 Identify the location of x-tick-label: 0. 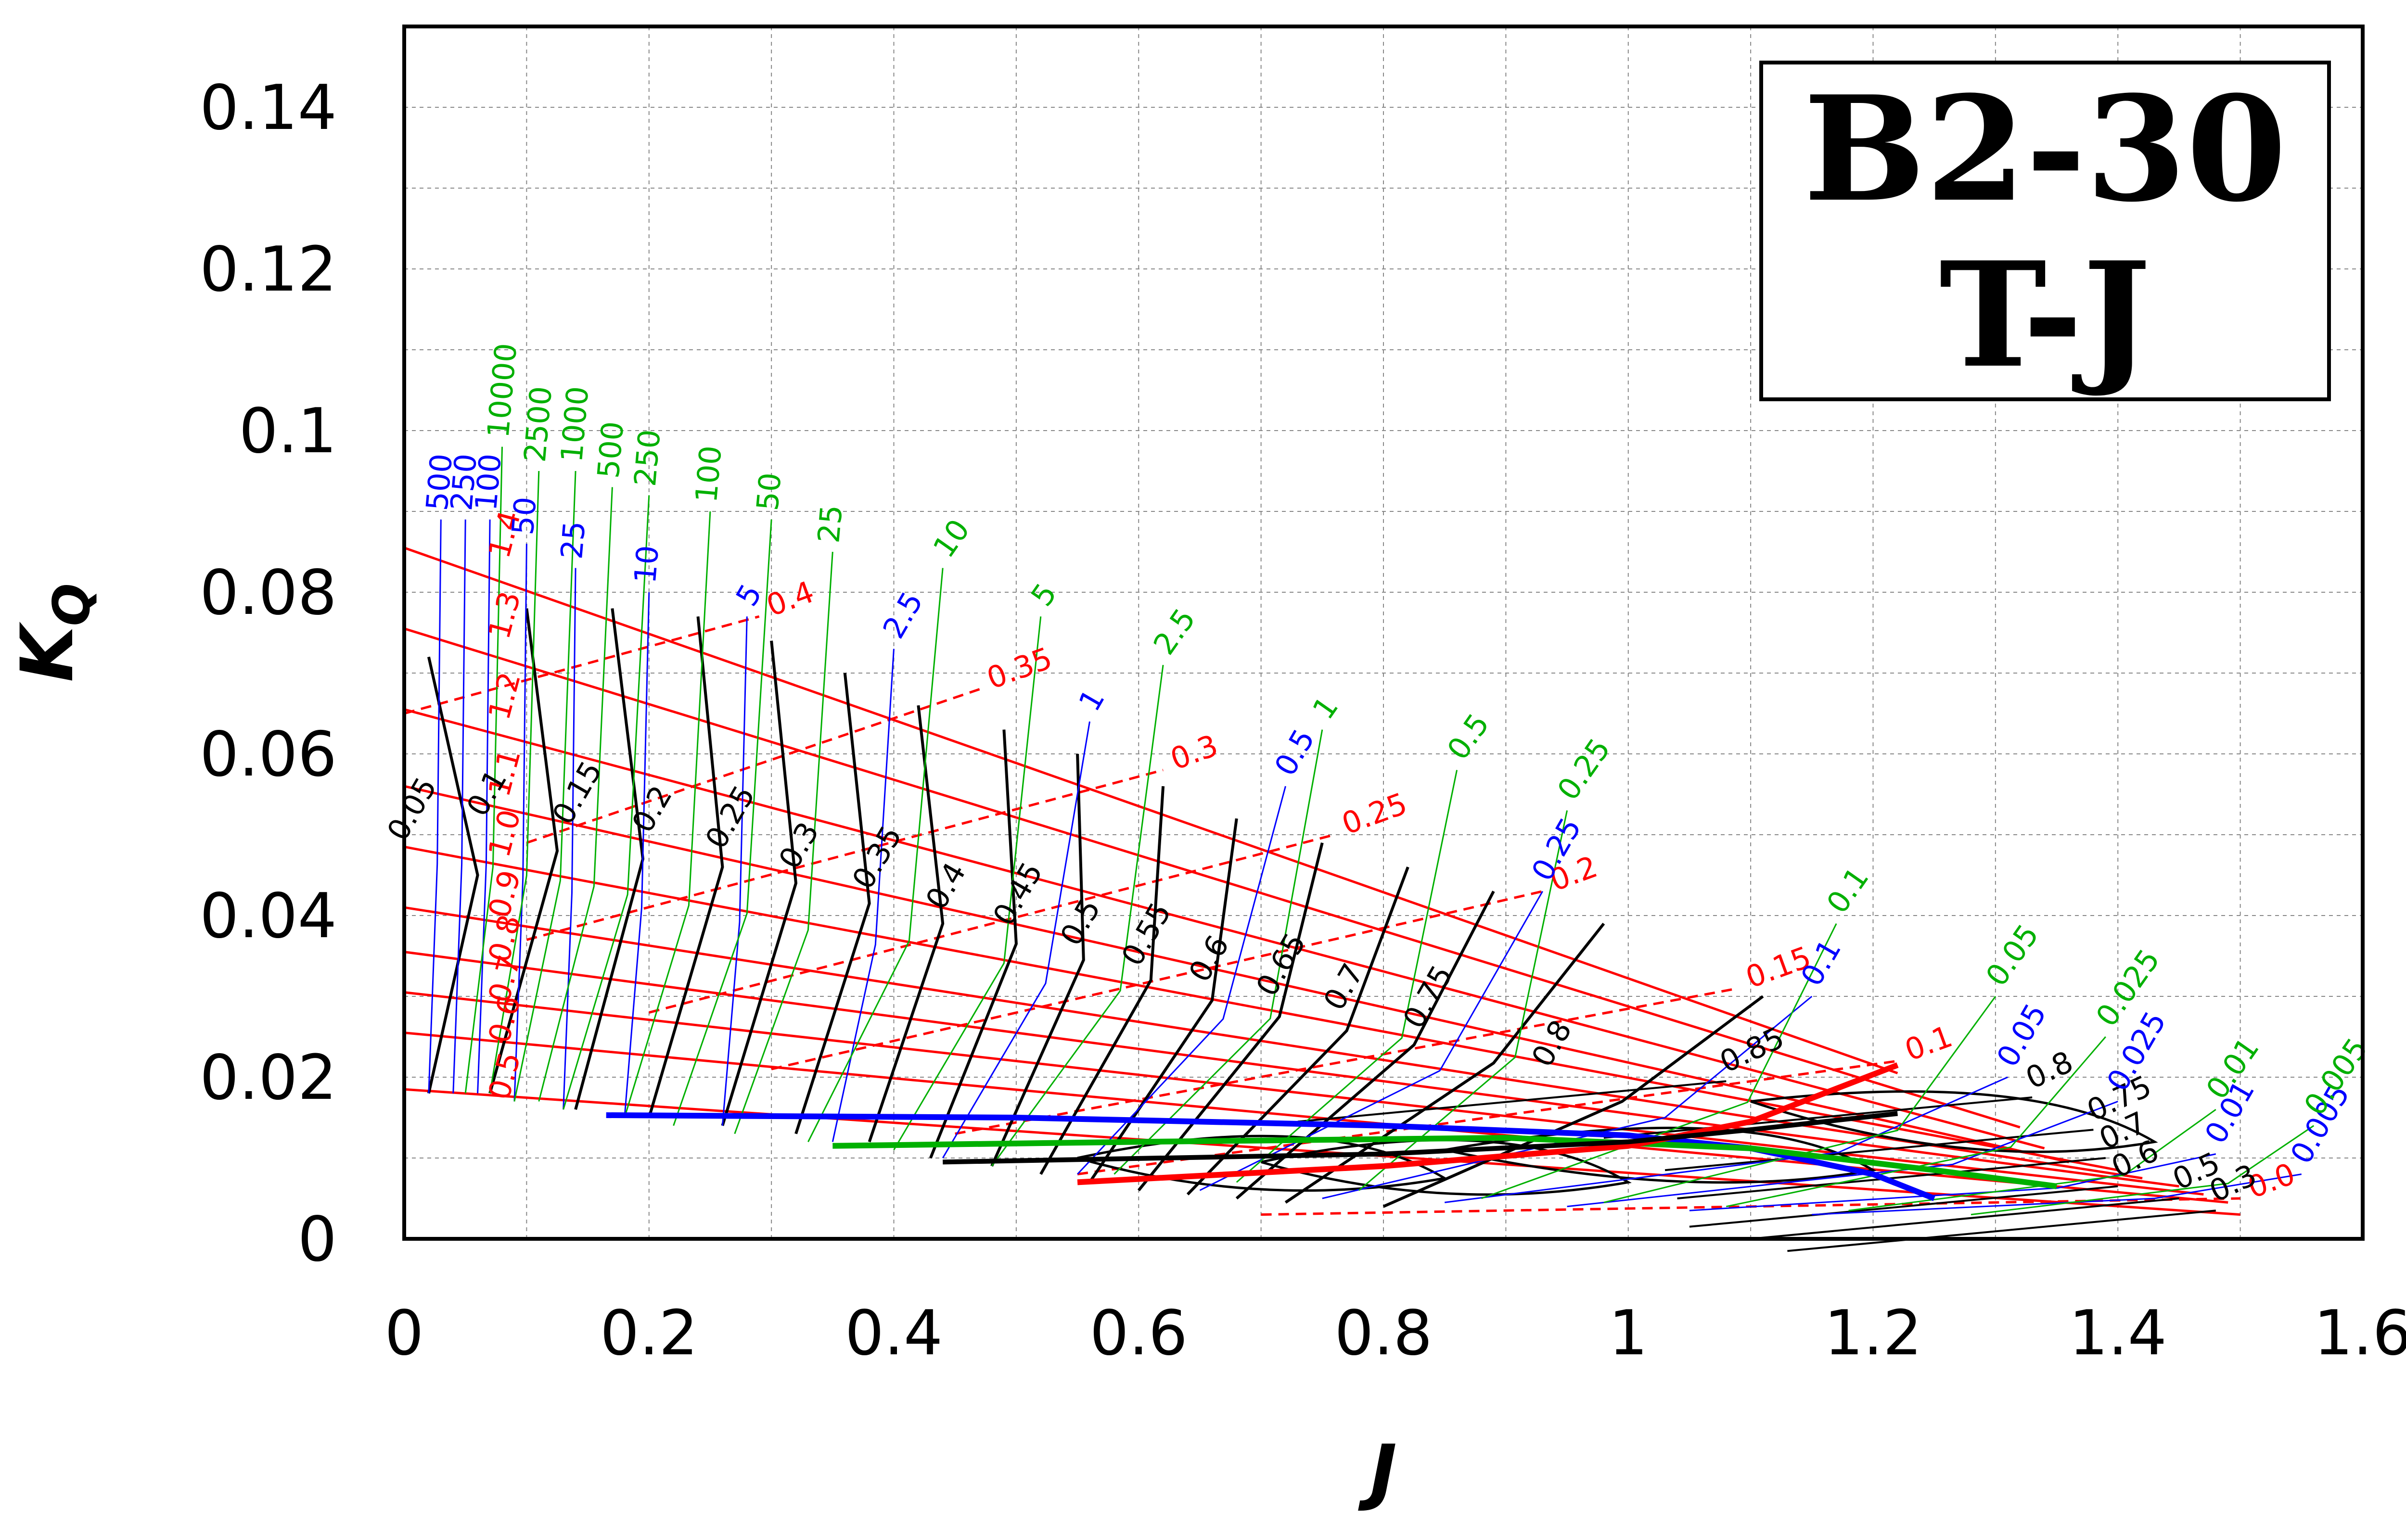
(403, 1333).